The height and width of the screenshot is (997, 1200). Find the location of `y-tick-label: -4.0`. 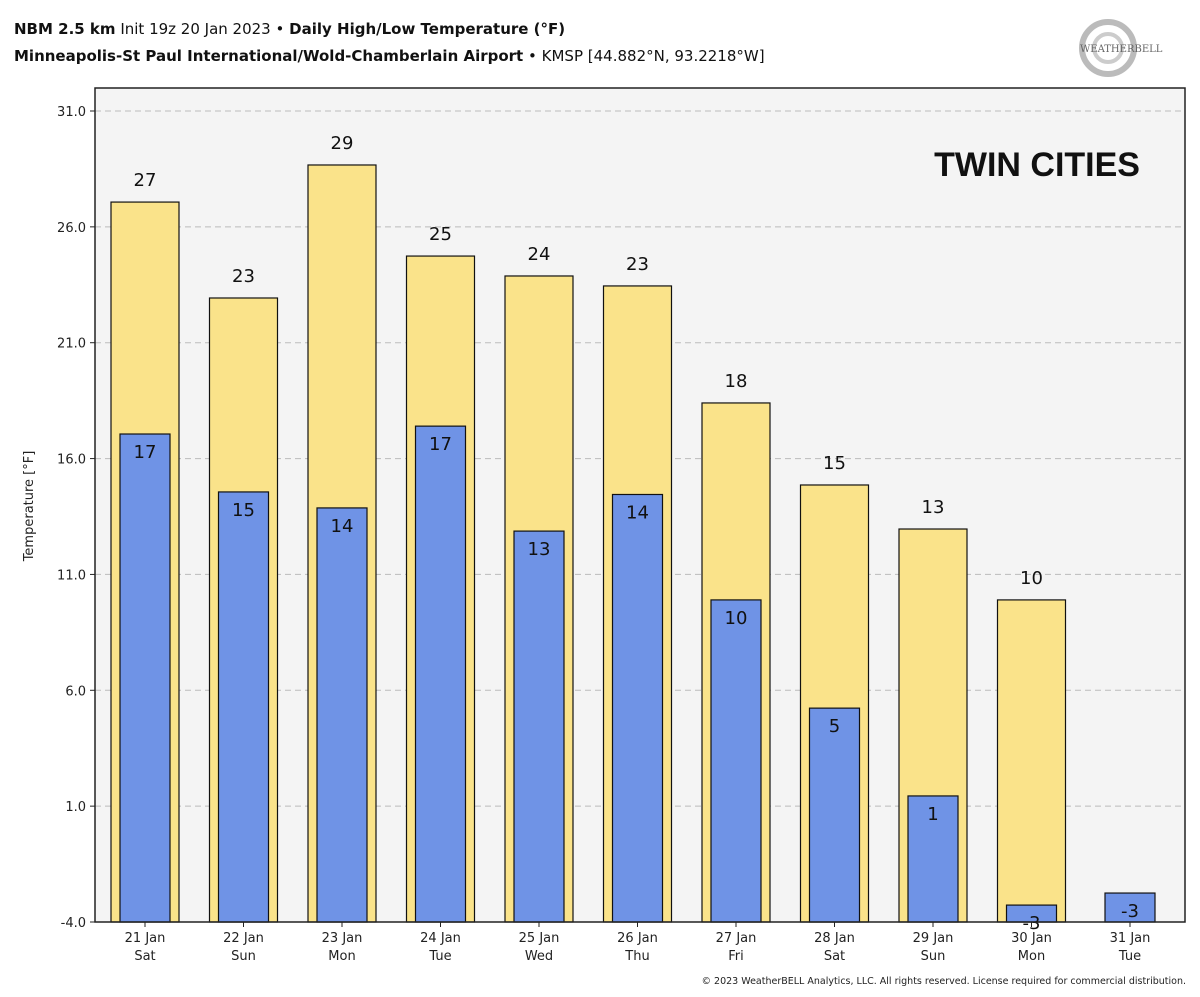

y-tick-label: -4.0 is located at coordinates (73, 923).